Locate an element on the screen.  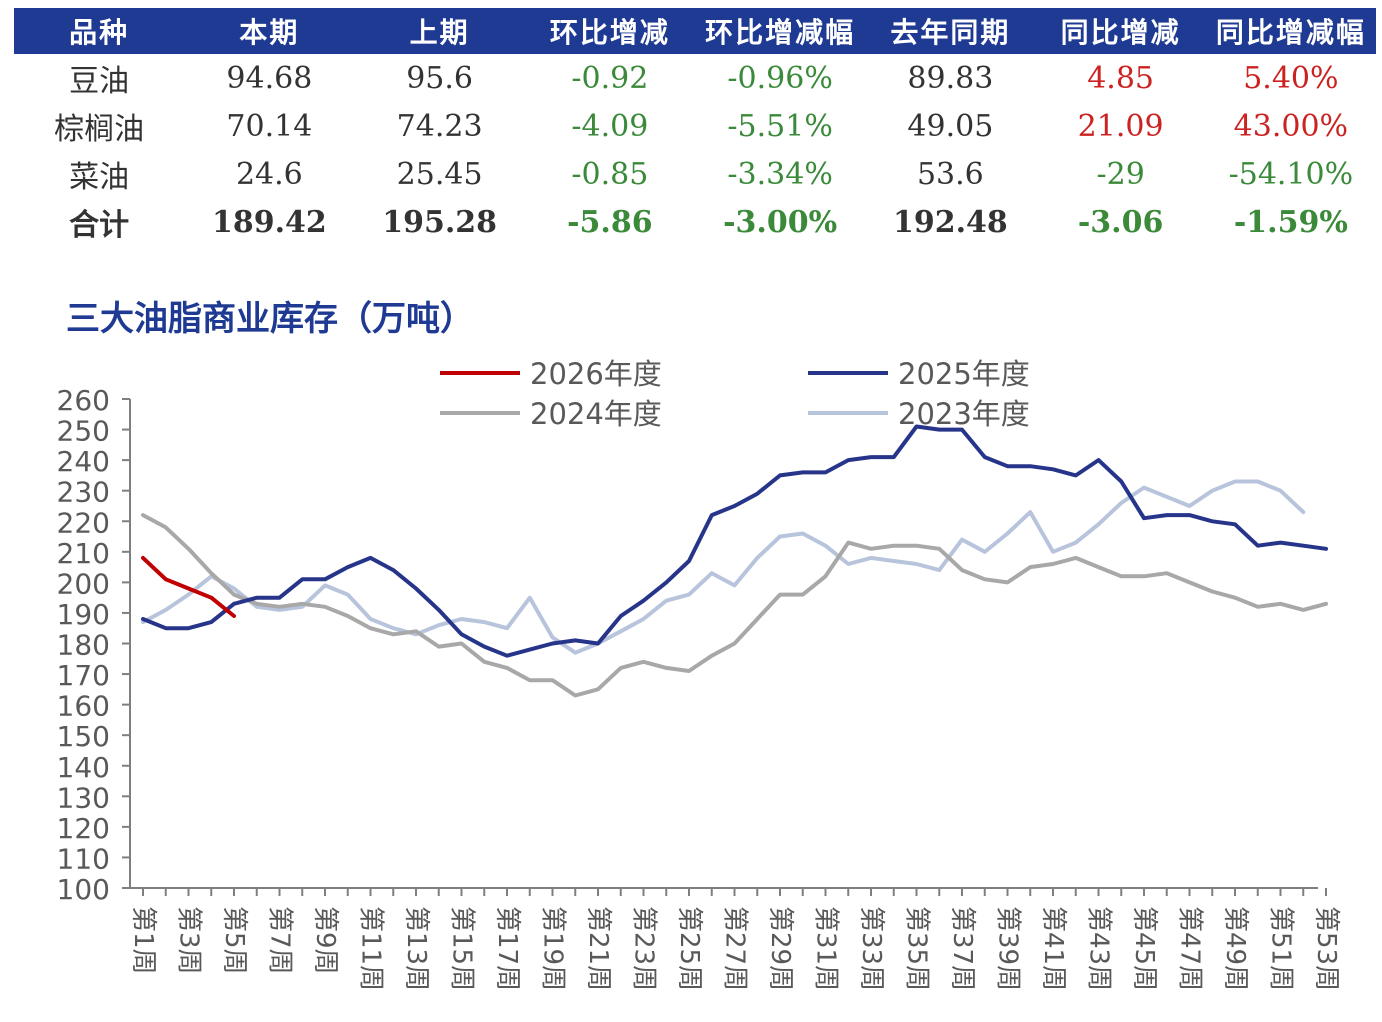
y-tick-label: 180 is located at coordinates (83, 645).